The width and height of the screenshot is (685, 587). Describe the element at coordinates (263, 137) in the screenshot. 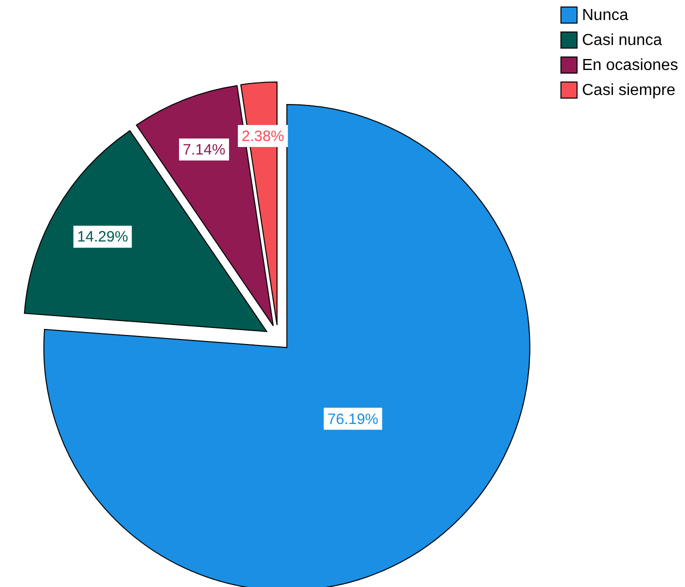

I see `data-label: 2.38%` at that location.